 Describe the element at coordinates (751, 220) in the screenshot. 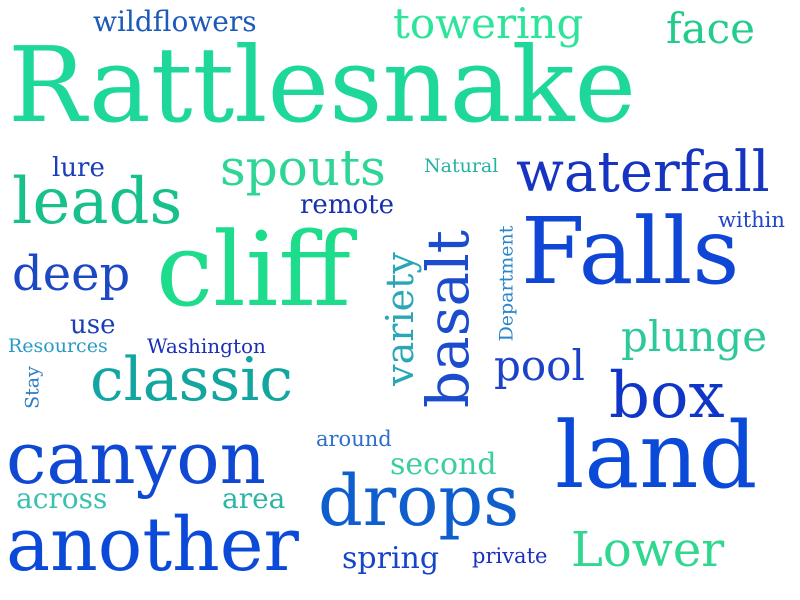

I see `word-within: within` at that location.